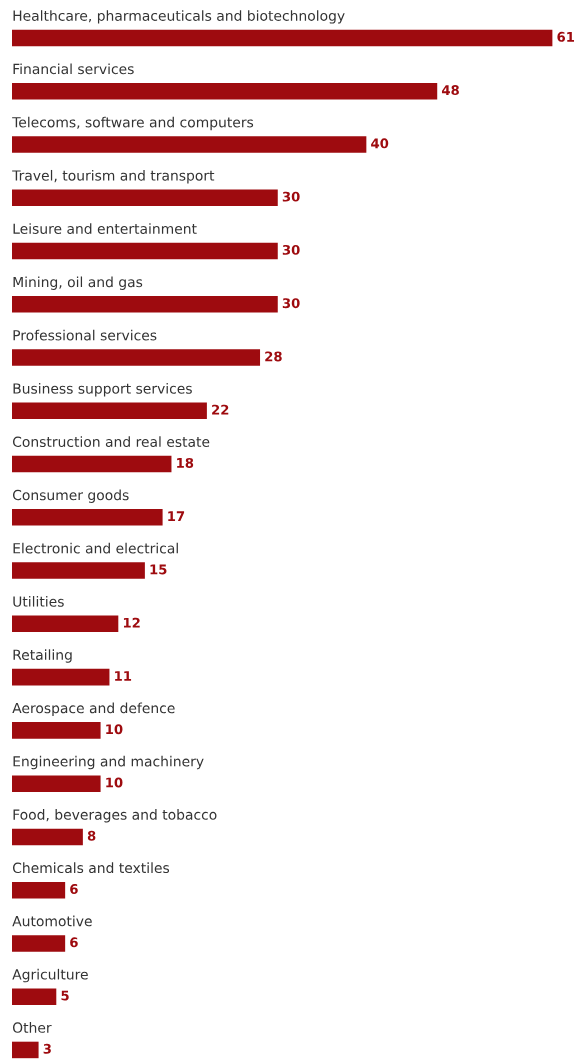  I want to click on y-tick-label: Business support services, so click(102, 390).